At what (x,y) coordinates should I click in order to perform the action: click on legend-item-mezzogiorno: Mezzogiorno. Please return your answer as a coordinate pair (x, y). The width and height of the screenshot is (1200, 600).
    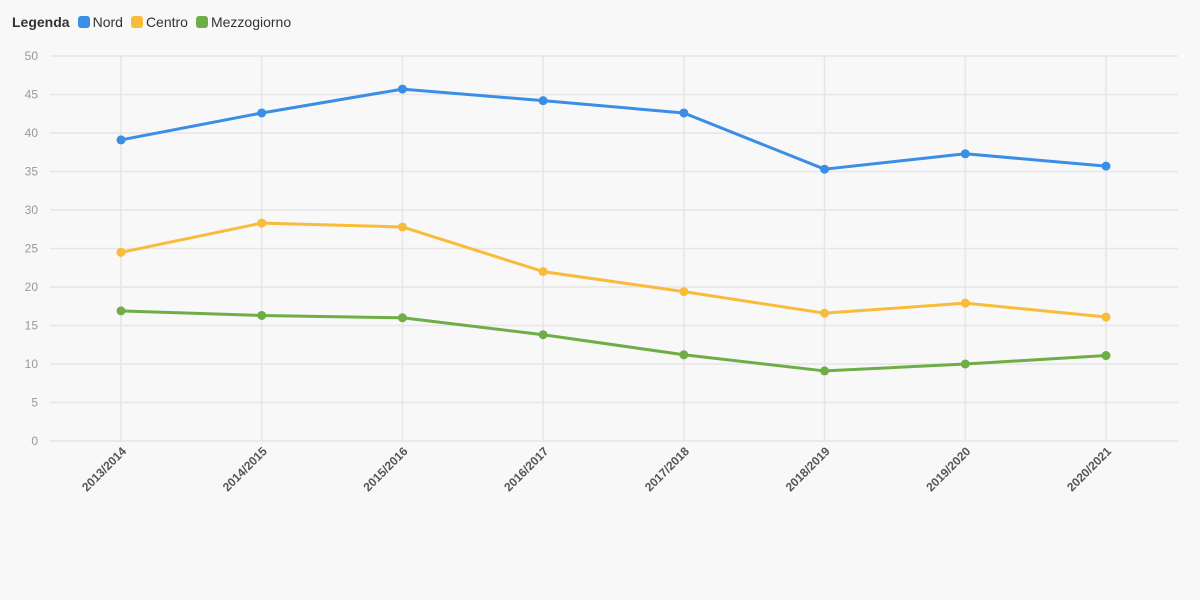
    Looking at the image, I should click on (243, 22).